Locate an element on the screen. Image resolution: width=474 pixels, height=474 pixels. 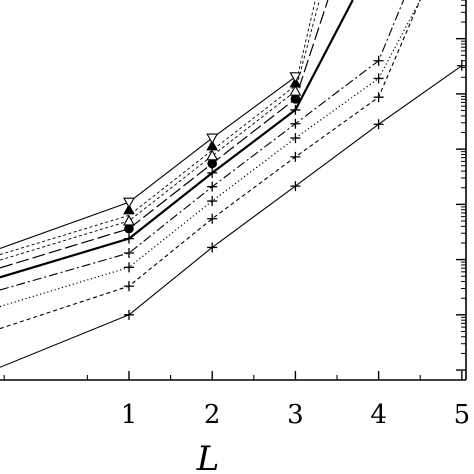
x-tick-label: 4 is located at coordinates (378, 415).